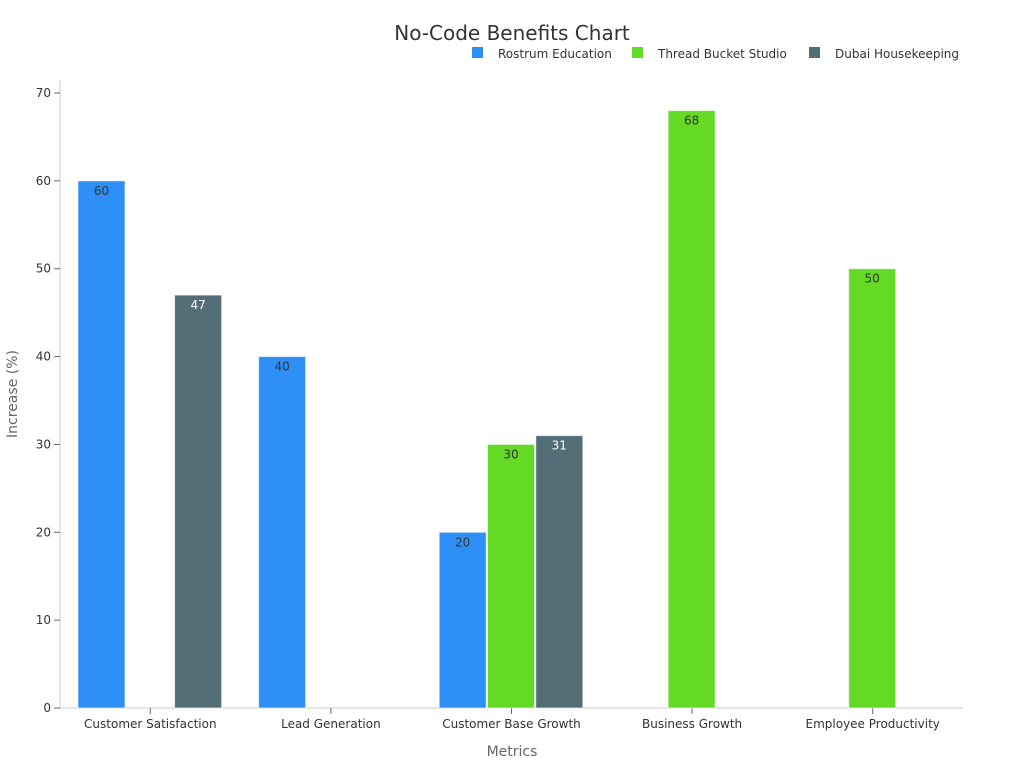 The height and width of the screenshot is (768, 1024). Describe the element at coordinates (48, 397) in the screenshot. I see `y-axis: 0 10 20 30 40 50 60 70` at that location.